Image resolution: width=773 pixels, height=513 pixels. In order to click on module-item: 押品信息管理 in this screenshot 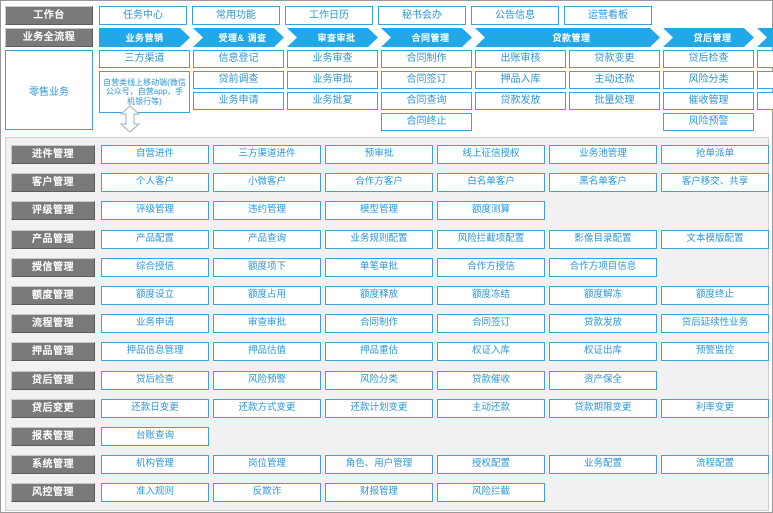, I will do `click(155, 352)`.